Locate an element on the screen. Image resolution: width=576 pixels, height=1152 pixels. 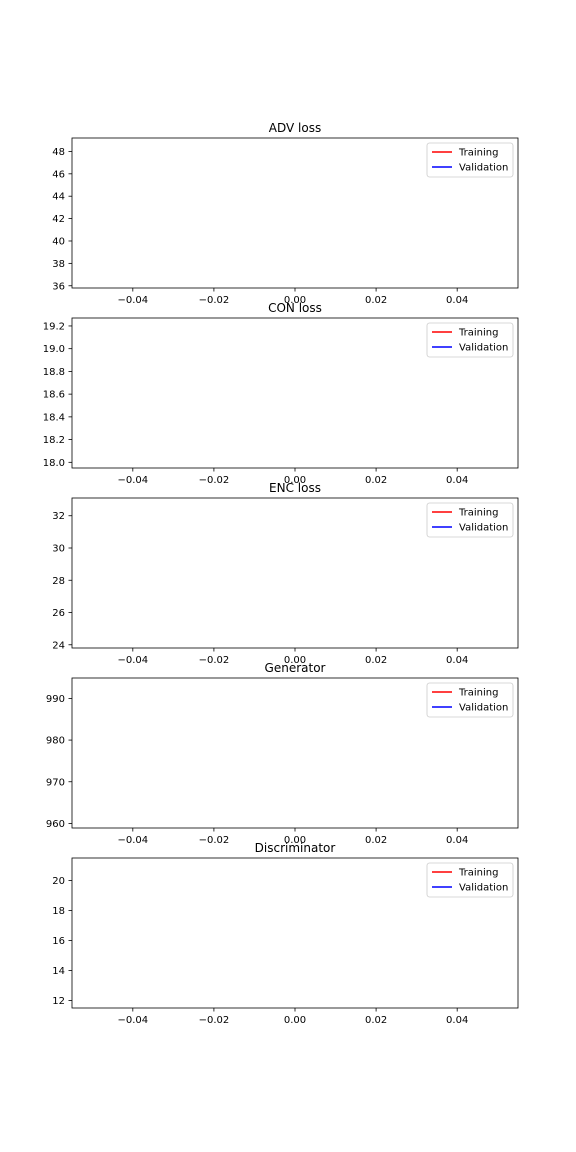
y-tick-label: 36 is located at coordinates (58, 286).